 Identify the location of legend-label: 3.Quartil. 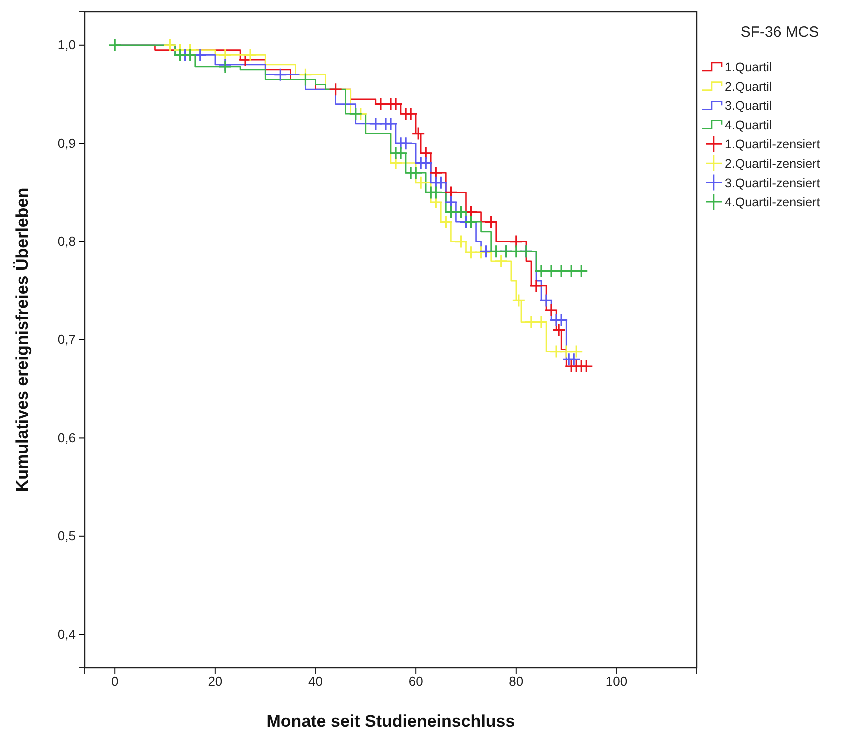
(748, 106).